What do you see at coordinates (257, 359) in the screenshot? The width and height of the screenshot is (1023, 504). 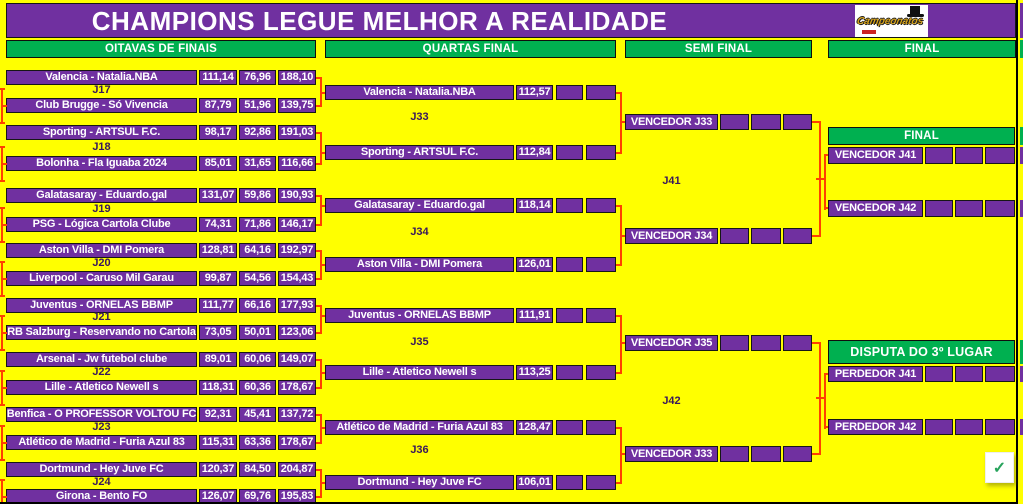 I see `oitavas-score-cell: 60,06` at bounding box center [257, 359].